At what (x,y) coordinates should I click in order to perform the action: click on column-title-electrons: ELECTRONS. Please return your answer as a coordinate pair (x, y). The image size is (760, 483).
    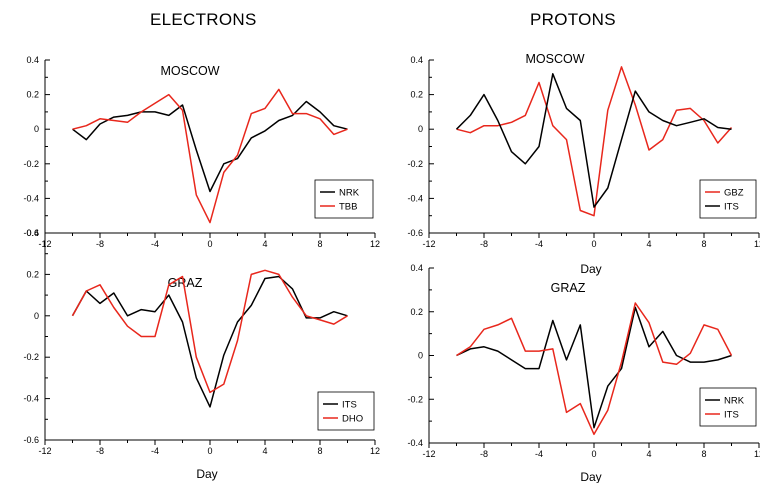
    Looking at the image, I should click on (203, 19).